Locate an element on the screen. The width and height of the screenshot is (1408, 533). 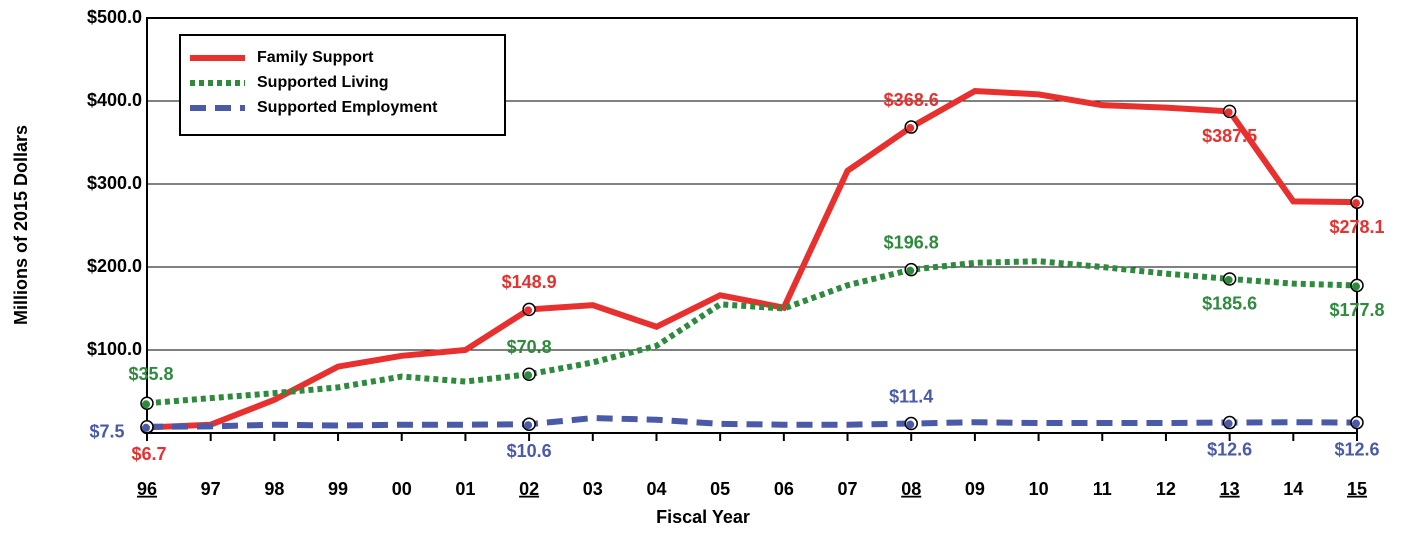
x-tick-label: 08 is located at coordinates (911, 489).